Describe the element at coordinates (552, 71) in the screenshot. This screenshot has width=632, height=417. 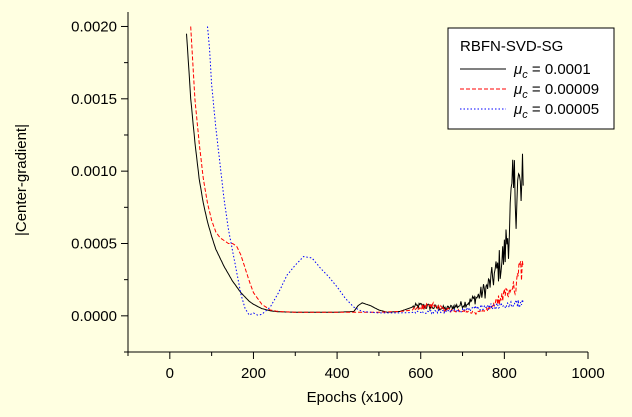
I see `legend-label-1: μc = 0.0001` at that location.